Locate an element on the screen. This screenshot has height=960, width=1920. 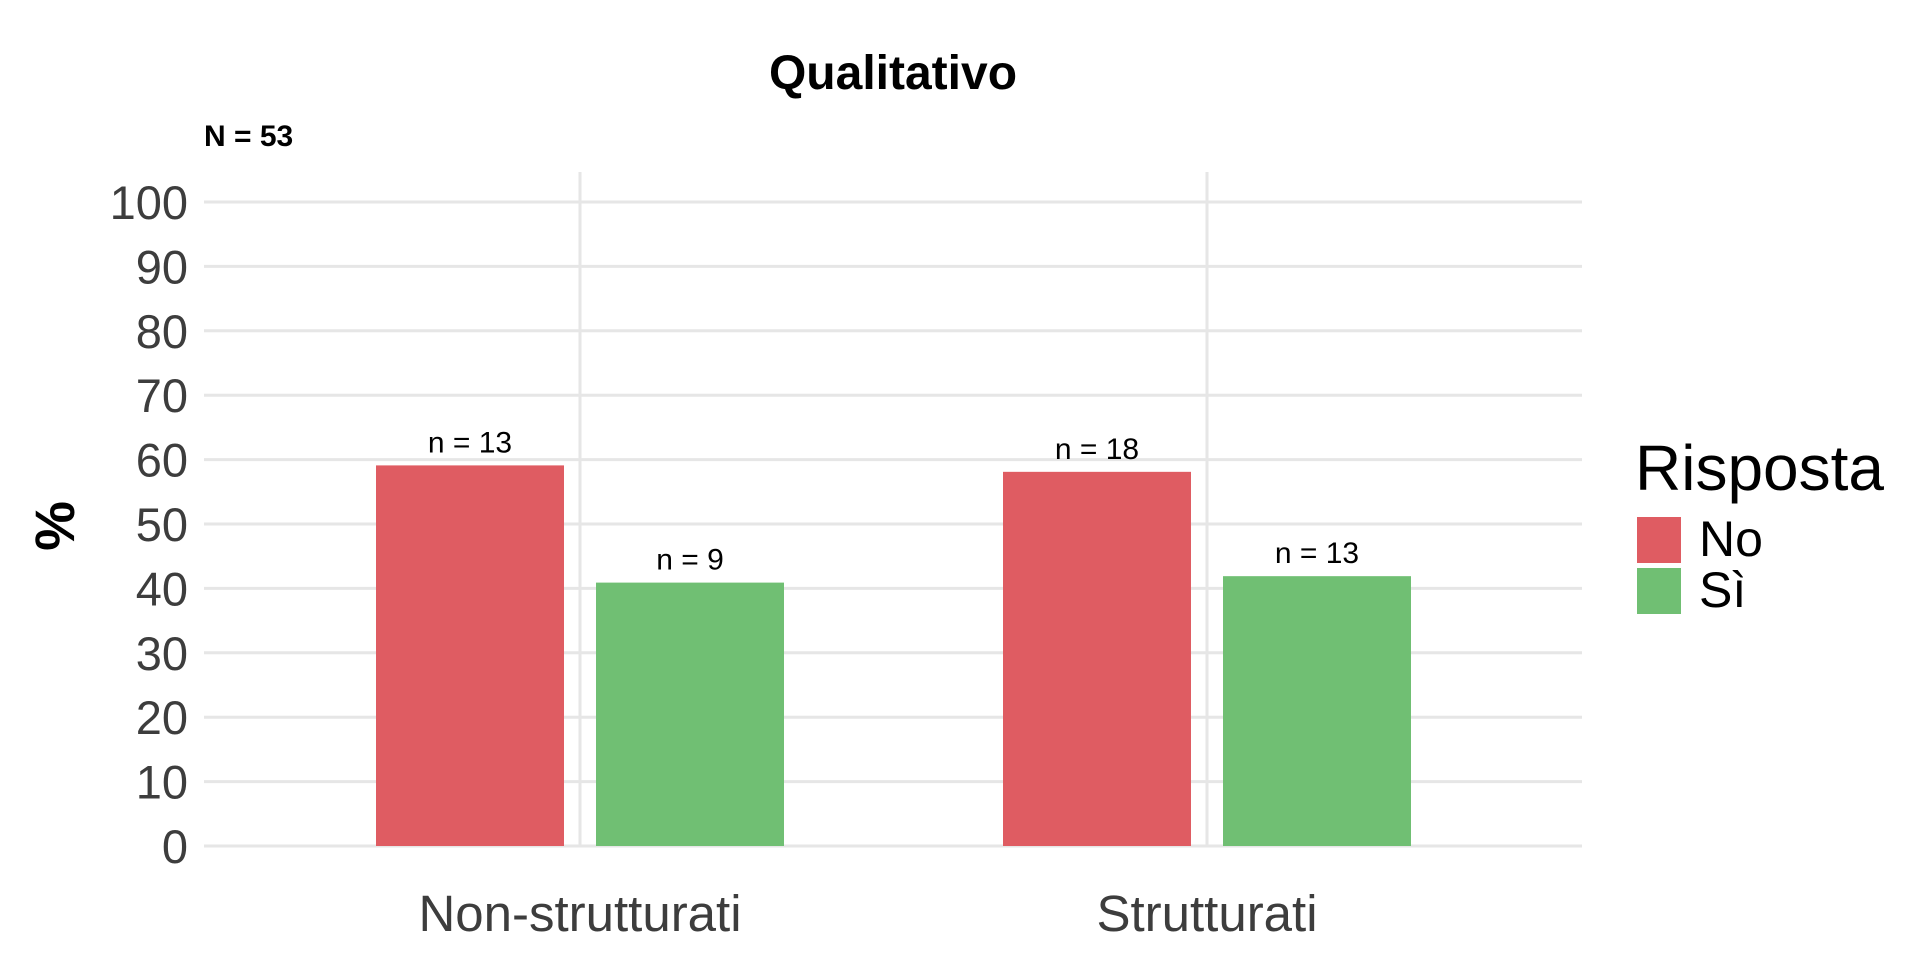
chart-subtitle: N = 53 is located at coordinates (248, 136).